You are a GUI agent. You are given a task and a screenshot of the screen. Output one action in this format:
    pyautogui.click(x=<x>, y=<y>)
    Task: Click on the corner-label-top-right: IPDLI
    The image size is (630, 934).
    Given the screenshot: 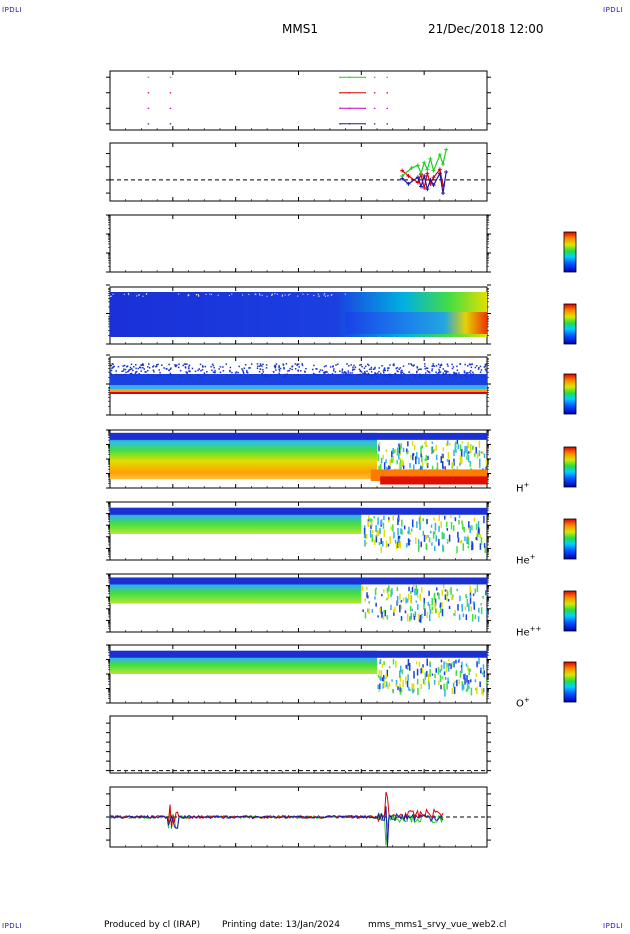 What is the action you would take?
    pyautogui.click(x=613, y=10)
    